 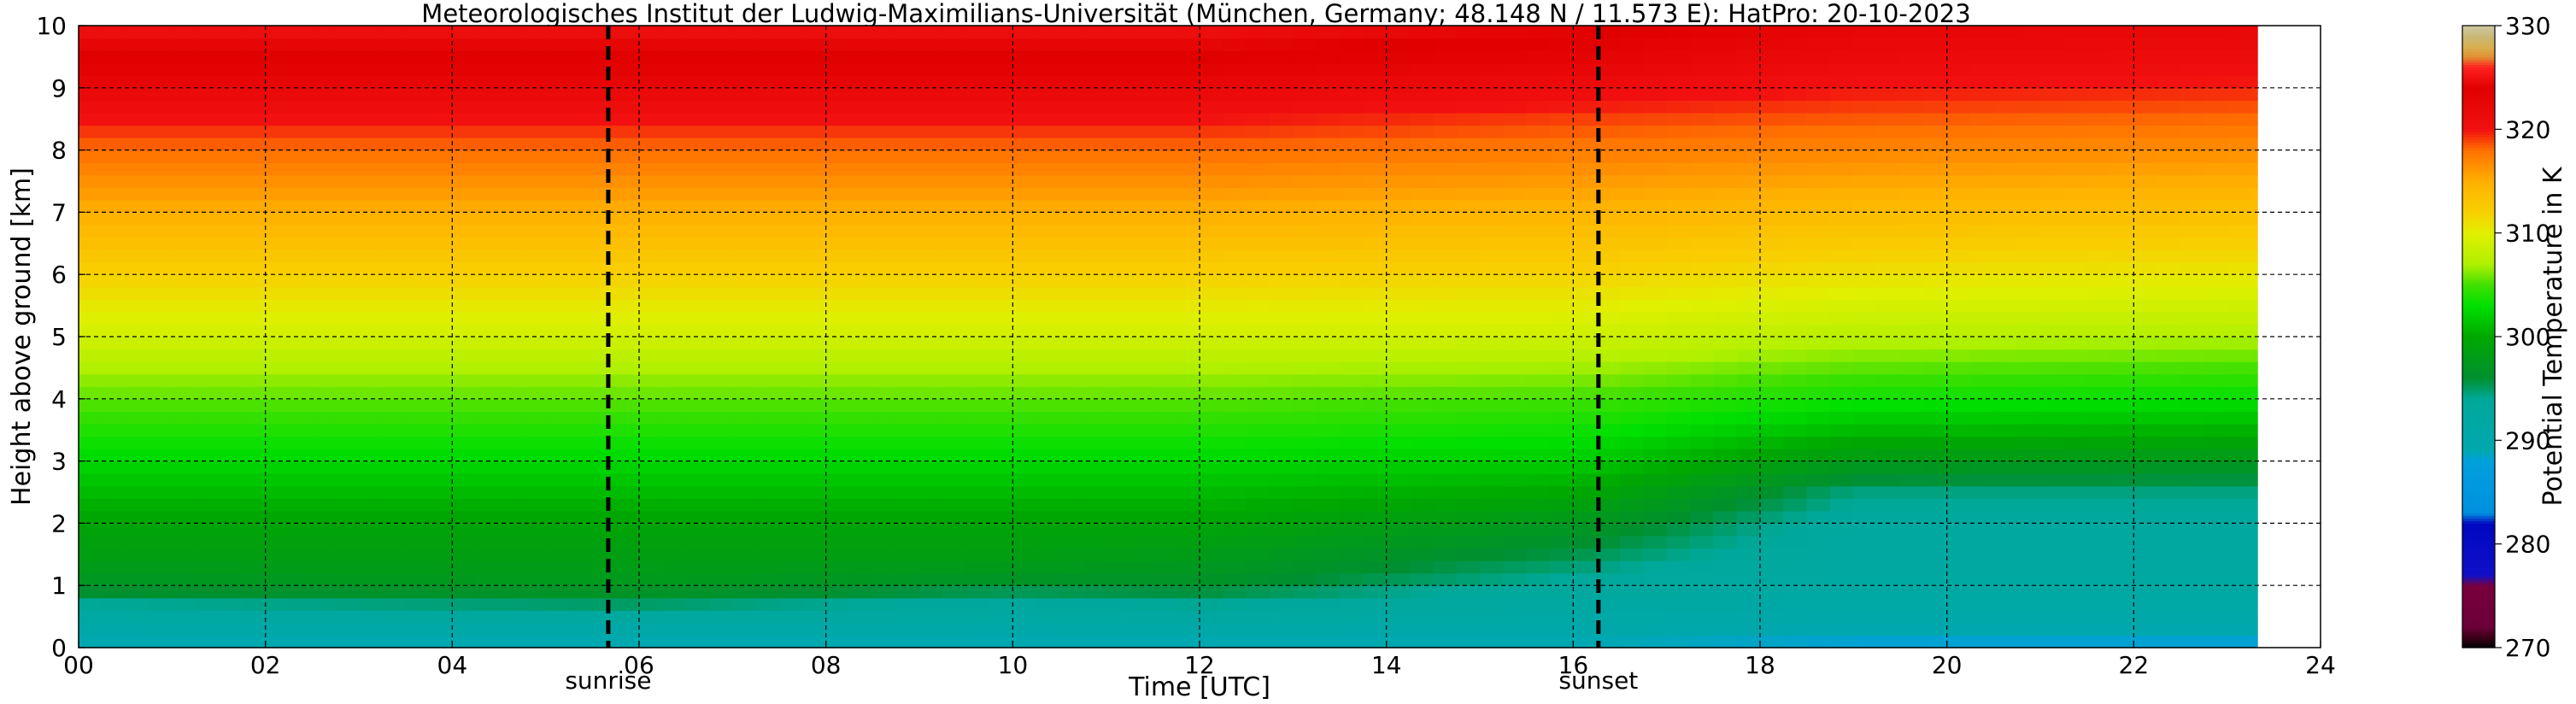 What do you see at coordinates (59, 212) in the screenshot?
I see `y-tick-label: 7` at bounding box center [59, 212].